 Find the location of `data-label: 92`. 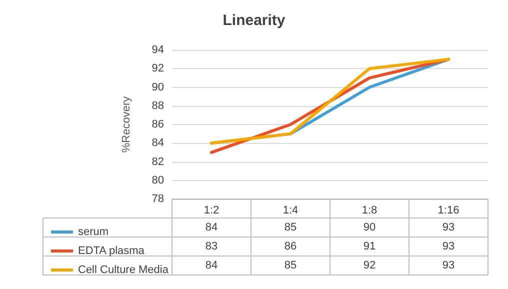

data-label: 92 is located at coordinates (369, 266).